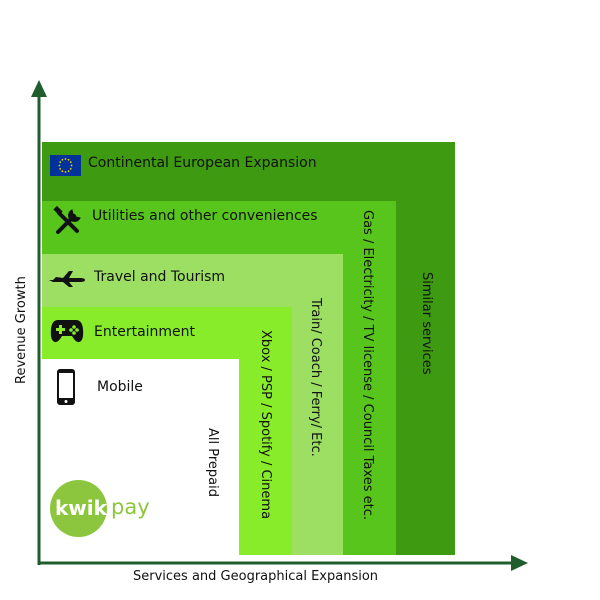  Describe the element at coordinates (66, 387) in the screenshot. I see `mobile-phone-icon` at that location.